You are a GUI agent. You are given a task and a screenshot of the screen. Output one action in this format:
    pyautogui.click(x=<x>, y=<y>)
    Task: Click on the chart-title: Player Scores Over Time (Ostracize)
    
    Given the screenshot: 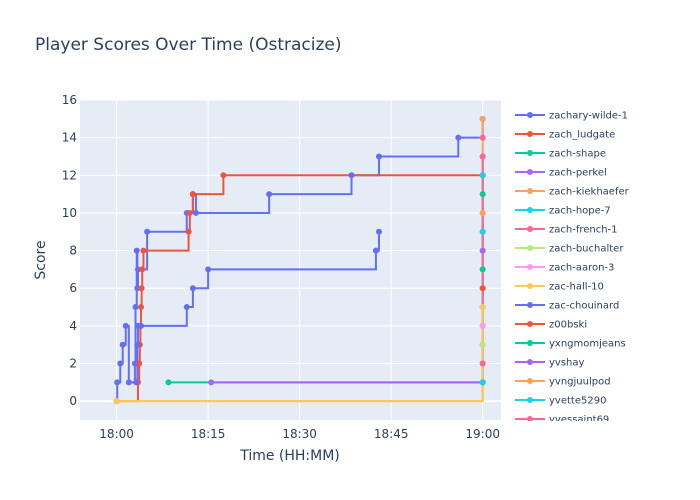 What is the action you would take?
    pyautogui.click(x=188, y=45)
    